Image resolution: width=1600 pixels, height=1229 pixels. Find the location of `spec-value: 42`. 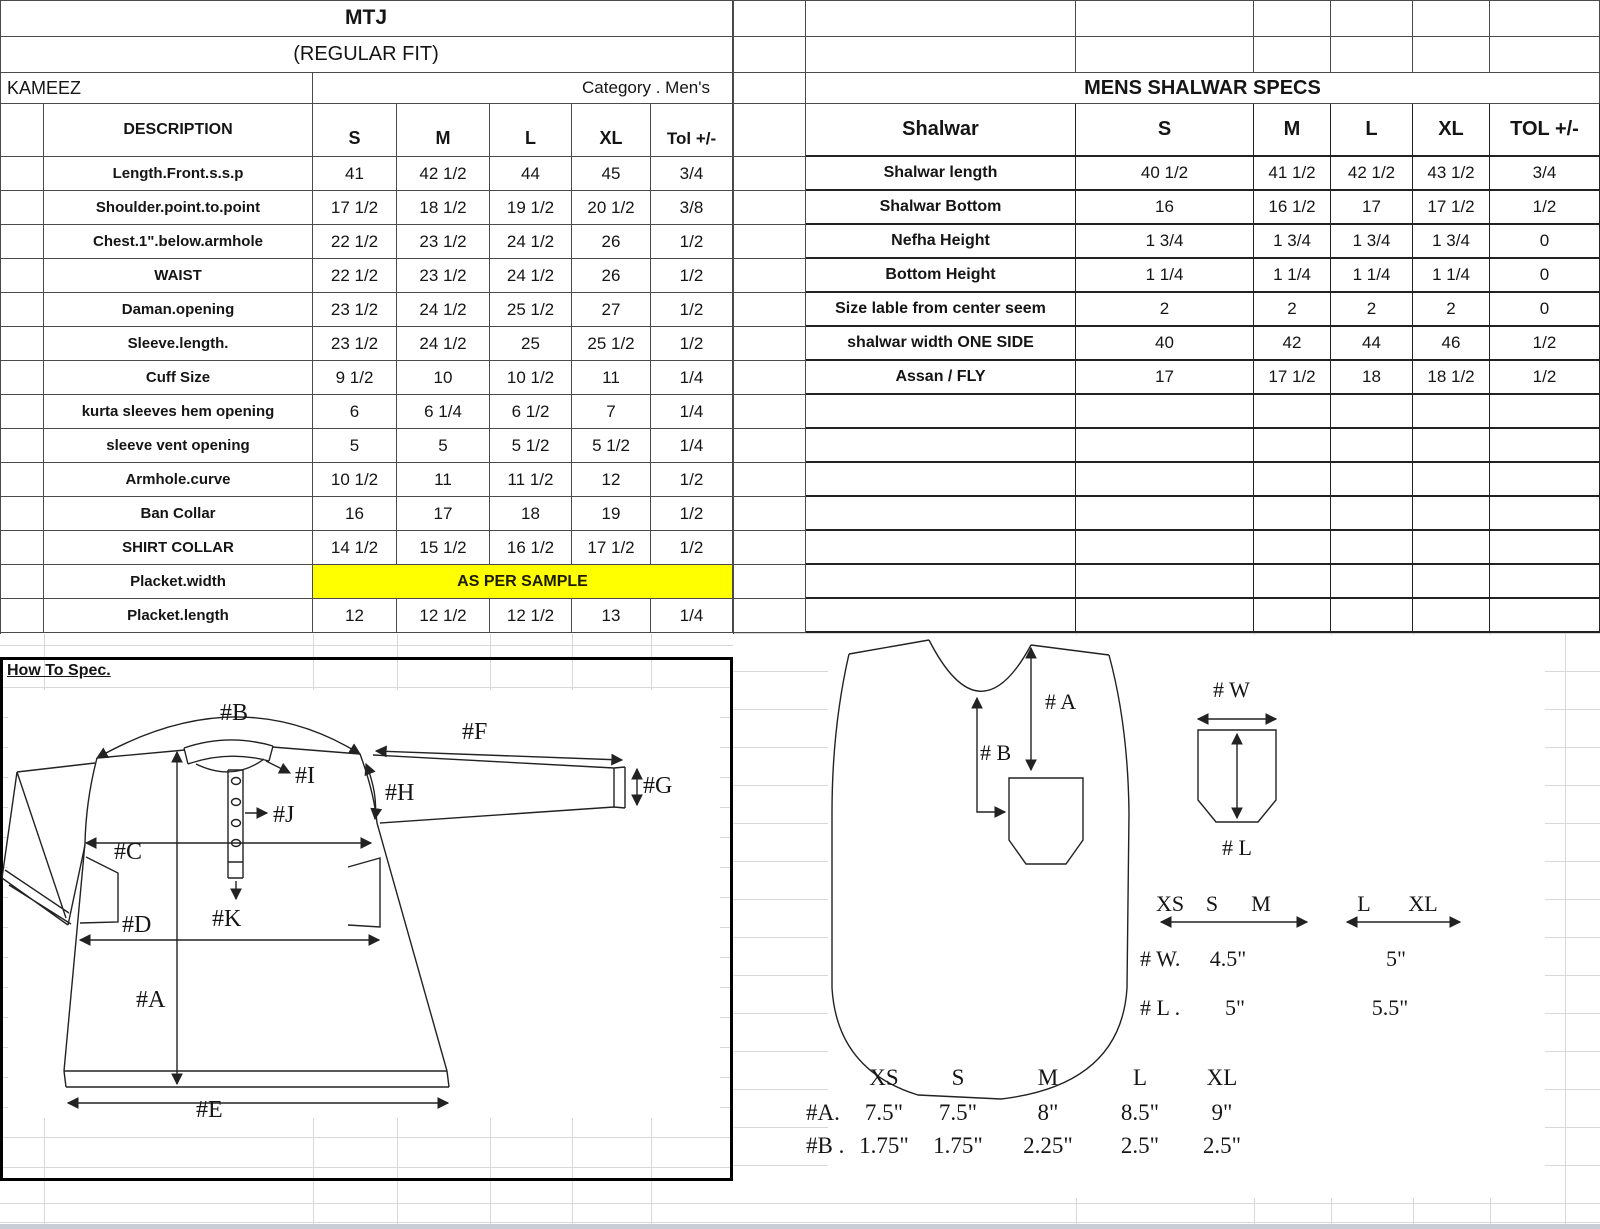

spec-value: 42 is located at coordinates (1292, 344).